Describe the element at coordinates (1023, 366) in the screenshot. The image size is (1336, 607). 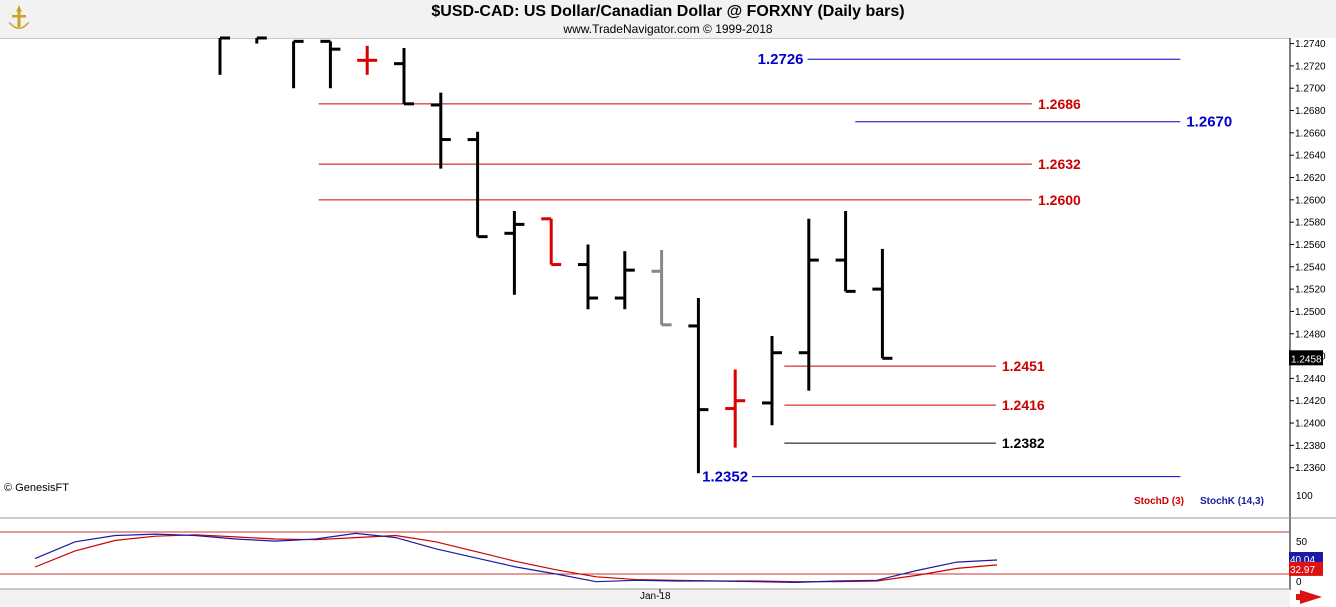
I see `level-label: 1.2451` at that location.